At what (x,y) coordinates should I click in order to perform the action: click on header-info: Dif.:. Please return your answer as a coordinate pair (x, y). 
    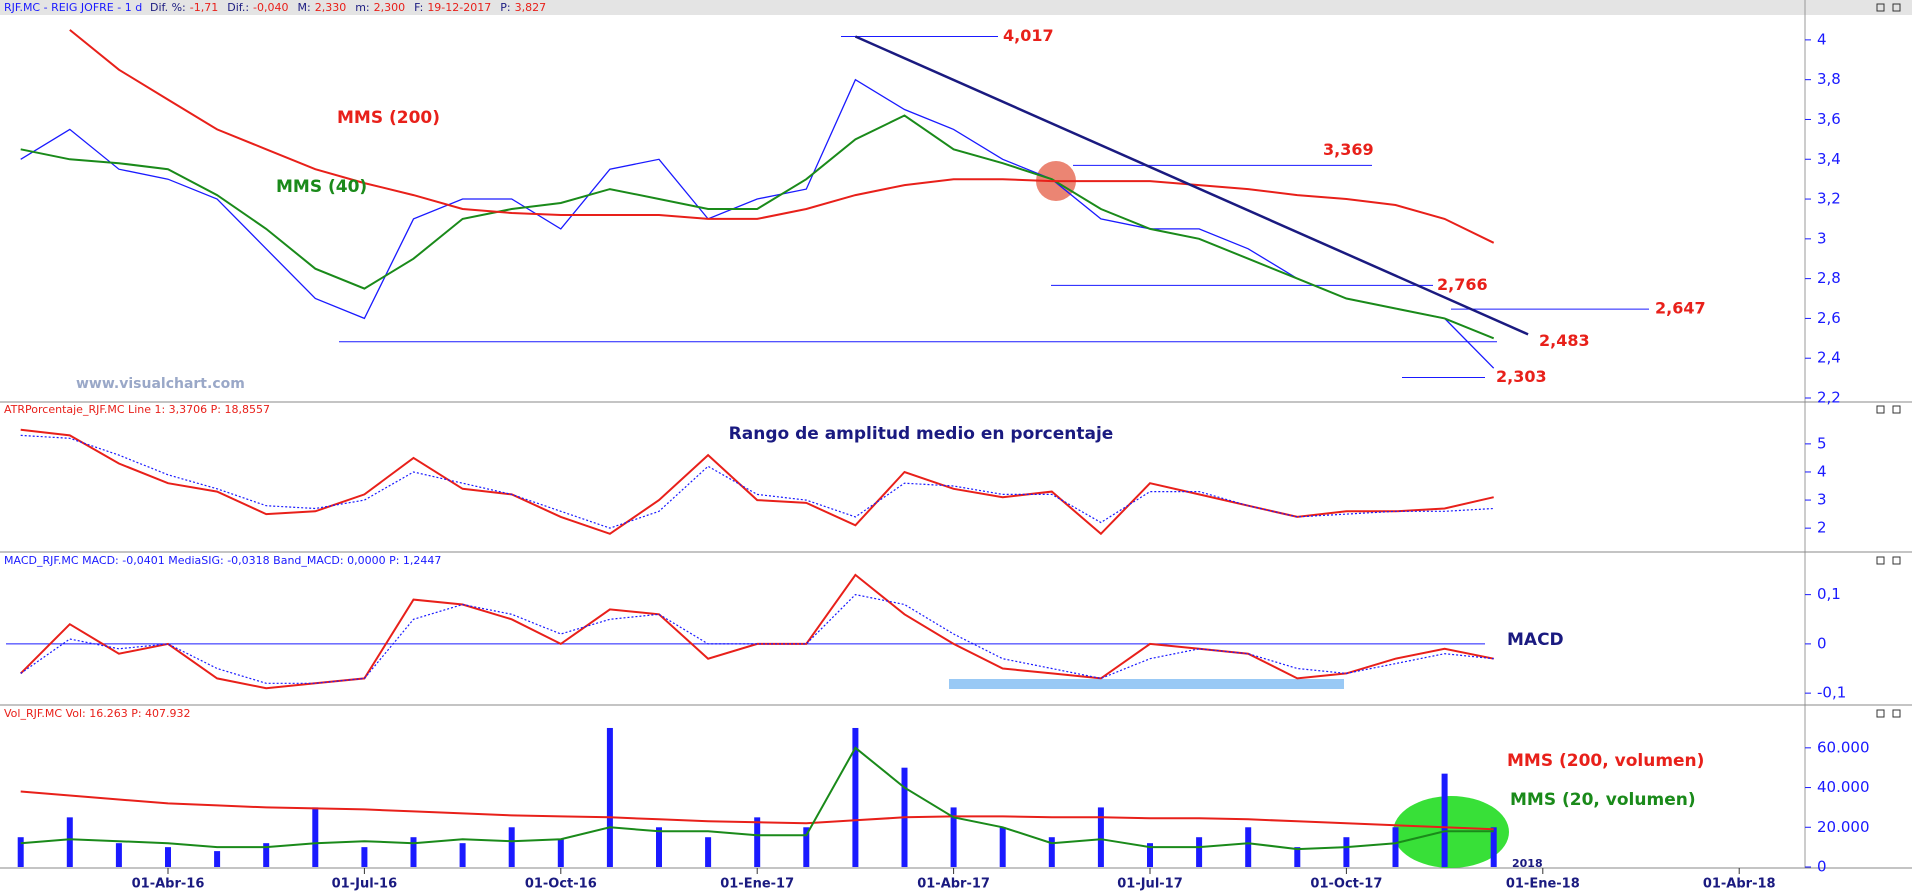
    Looking at the image, I should click on (238, 7).